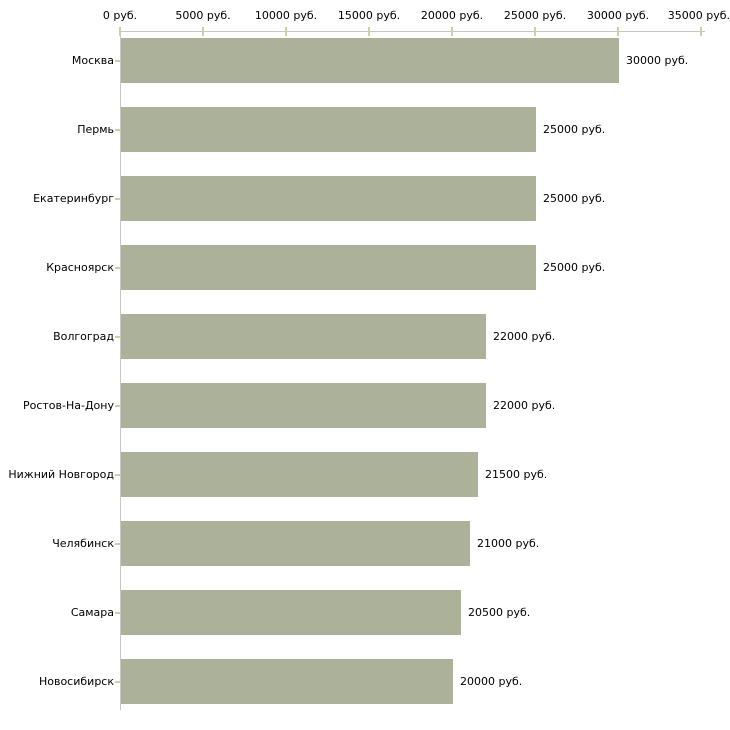 The height and width of the screenshot is (730, 730). What do you see at coordinates (95, 129) in the screenshot?
I see `category-label: Пермь` at bounding box center [95, 129].